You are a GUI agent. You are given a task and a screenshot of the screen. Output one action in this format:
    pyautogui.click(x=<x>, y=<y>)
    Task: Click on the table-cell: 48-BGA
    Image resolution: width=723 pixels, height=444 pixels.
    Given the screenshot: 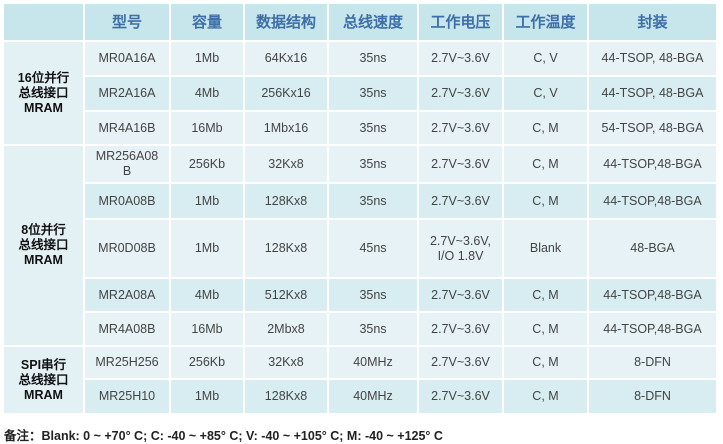 What is the action you would take?
    pyautogui.click(x=652, y=248)
    